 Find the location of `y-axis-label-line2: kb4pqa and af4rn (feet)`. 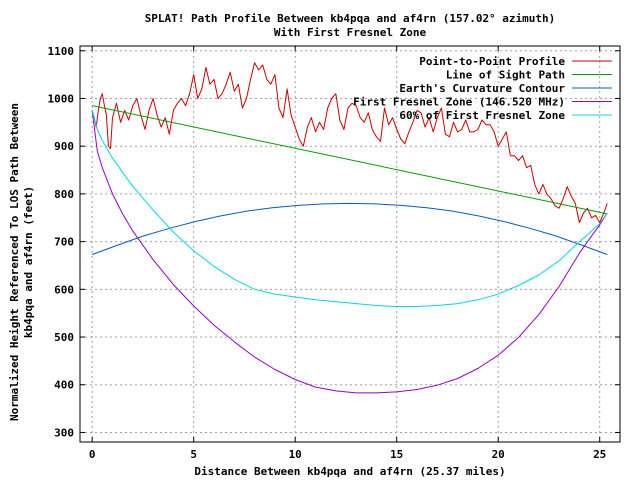

y-axis-label-line2: kb4pqa and af4rn (feet) is located at coordinates (28, 262).